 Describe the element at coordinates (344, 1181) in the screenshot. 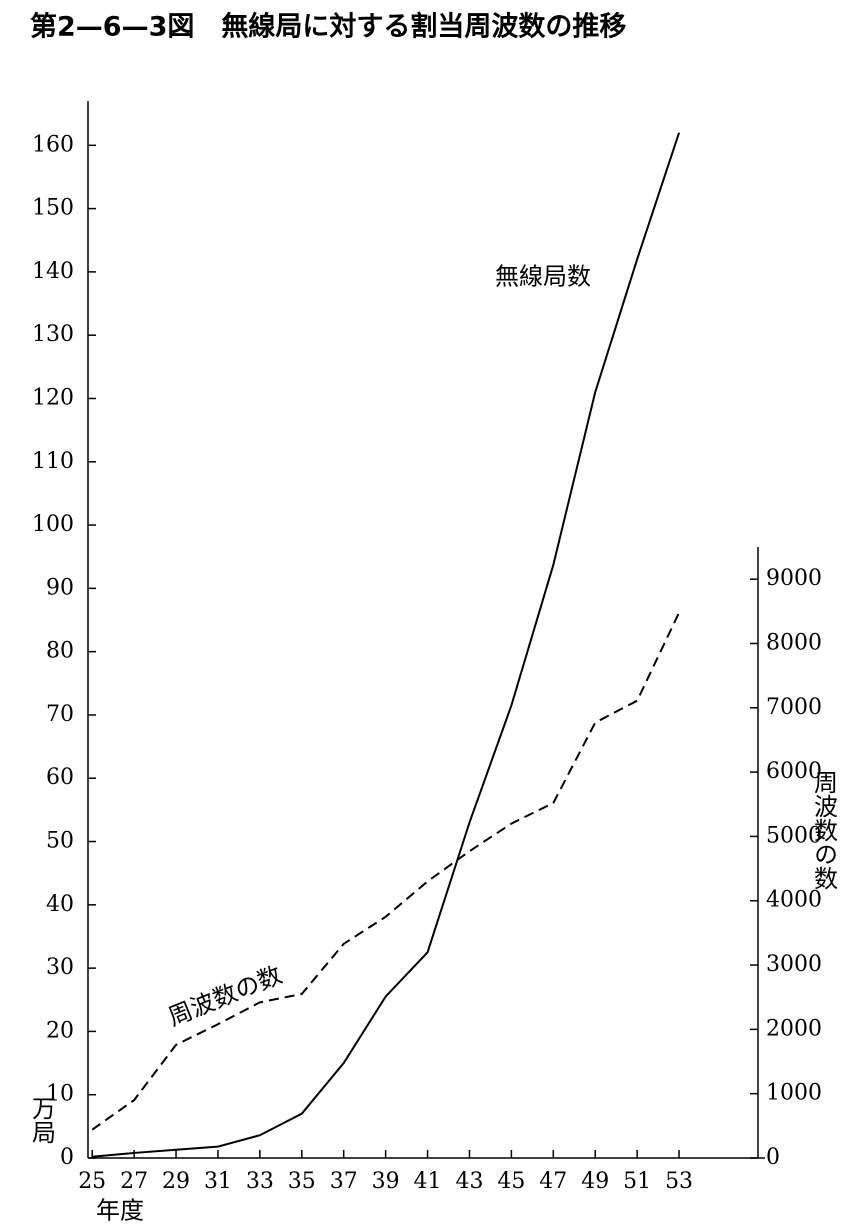

I see `x-tick-label: 37` at that location.